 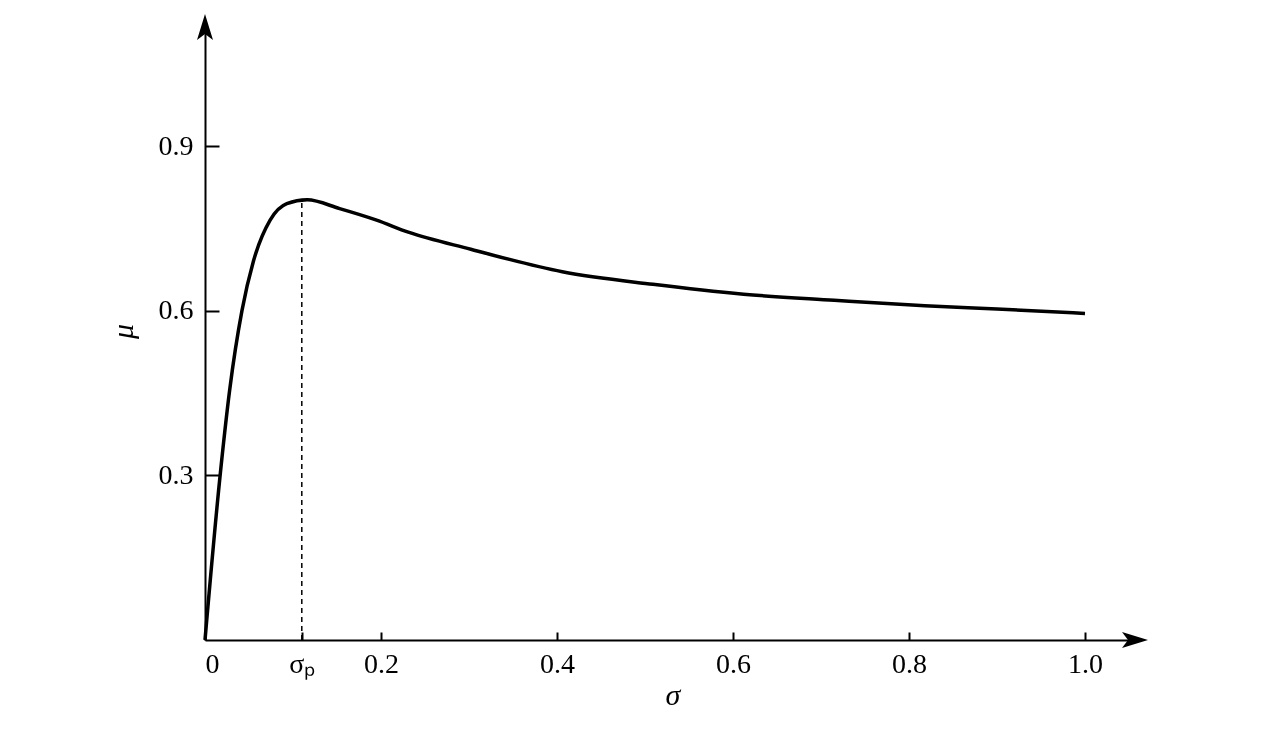 What do you see at coordinates (122, 332) in the screenshot?
I see `y-axis-title: μ` at bounding box center [122, 332].